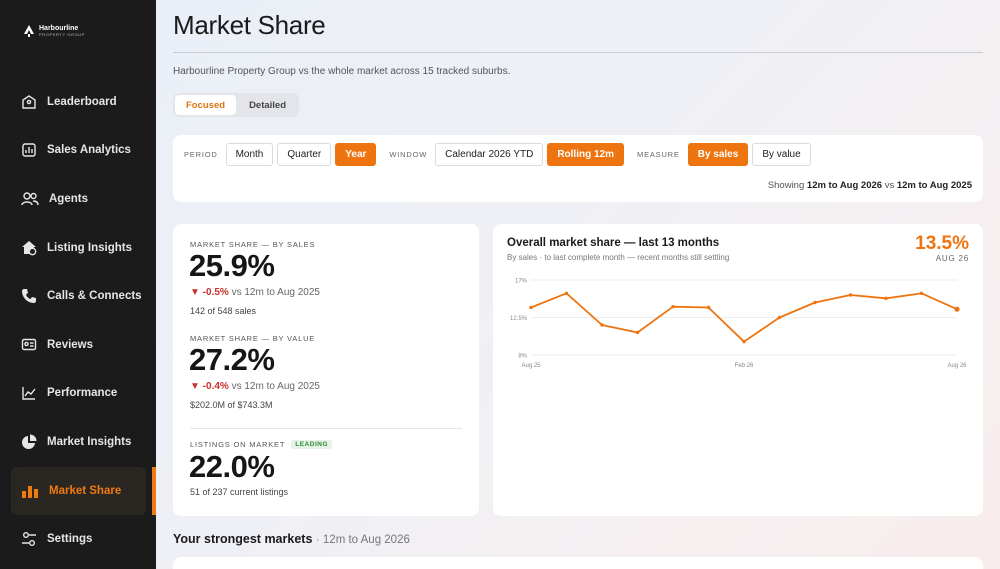 The image size is (1000, 569). Describe the element at coordinates (209, 292) in the screenshot. I see `sales-delta-value: ▼ -0.5%` at that location.